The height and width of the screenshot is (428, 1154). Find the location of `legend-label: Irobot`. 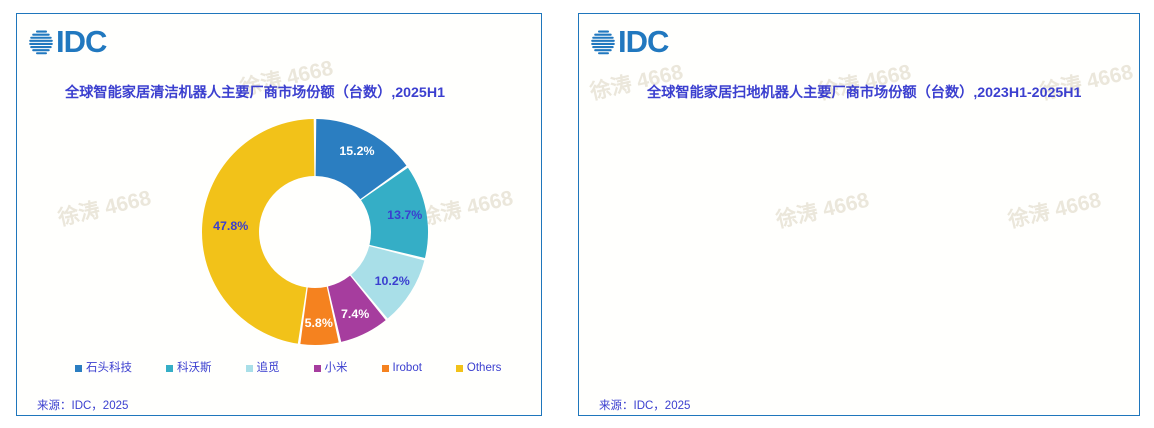

legend-label: Irobot is located at coordinates (407, 368).